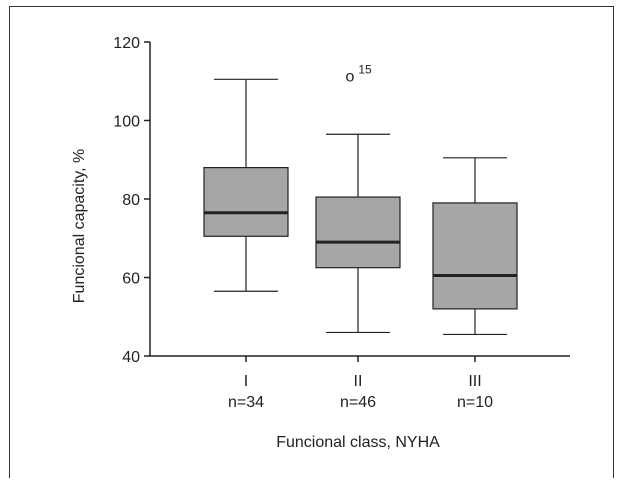  Describe the element at coordinates (131, 279) in the screenshot. I see `y-tick-label: 60` at that location.